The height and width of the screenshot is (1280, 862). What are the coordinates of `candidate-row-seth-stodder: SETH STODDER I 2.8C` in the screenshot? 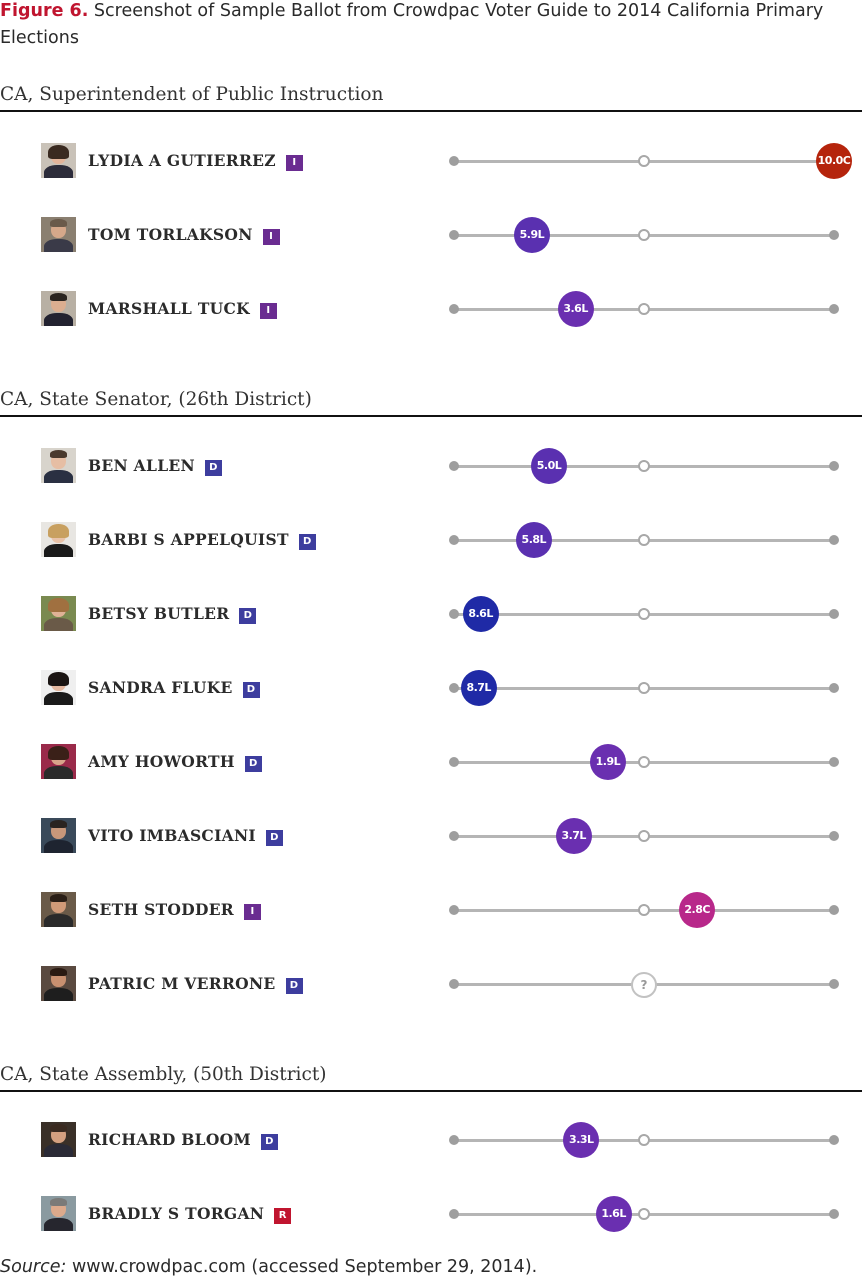 It's located at (431, 910).